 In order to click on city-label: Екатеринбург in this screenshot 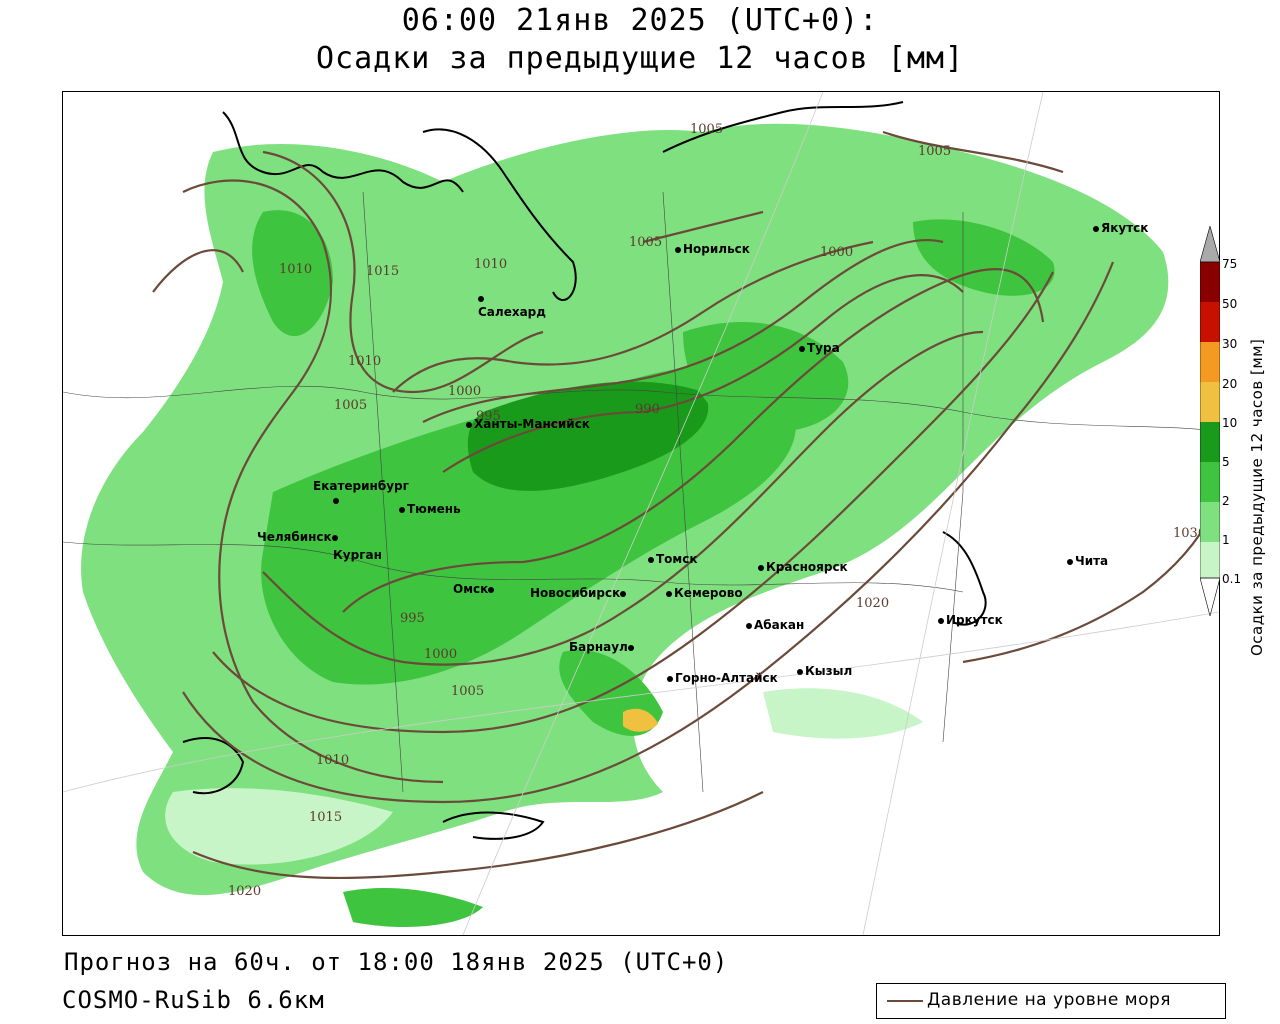, I will do `click(361, 493)`.